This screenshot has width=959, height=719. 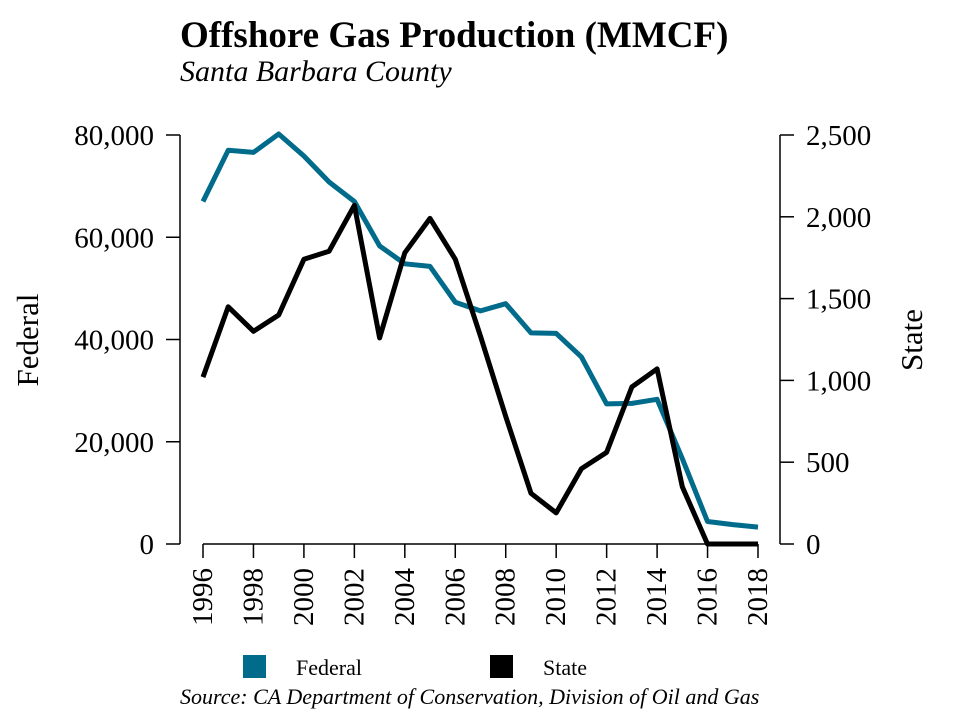 I want to click on x-tick-label: 2012, so click(x=607, y=597).